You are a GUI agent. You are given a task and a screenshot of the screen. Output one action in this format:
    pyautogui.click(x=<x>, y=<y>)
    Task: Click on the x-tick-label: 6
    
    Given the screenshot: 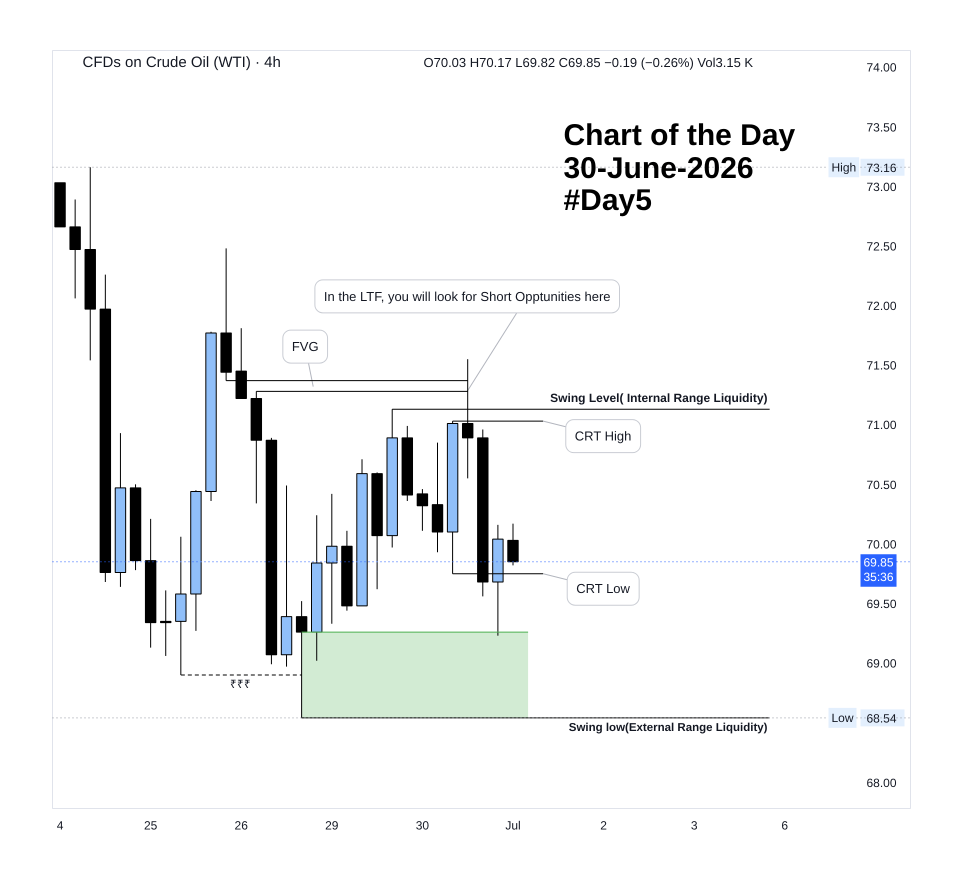 What is the action you would take?
    pyautogui.click(x=784, y=825)
    